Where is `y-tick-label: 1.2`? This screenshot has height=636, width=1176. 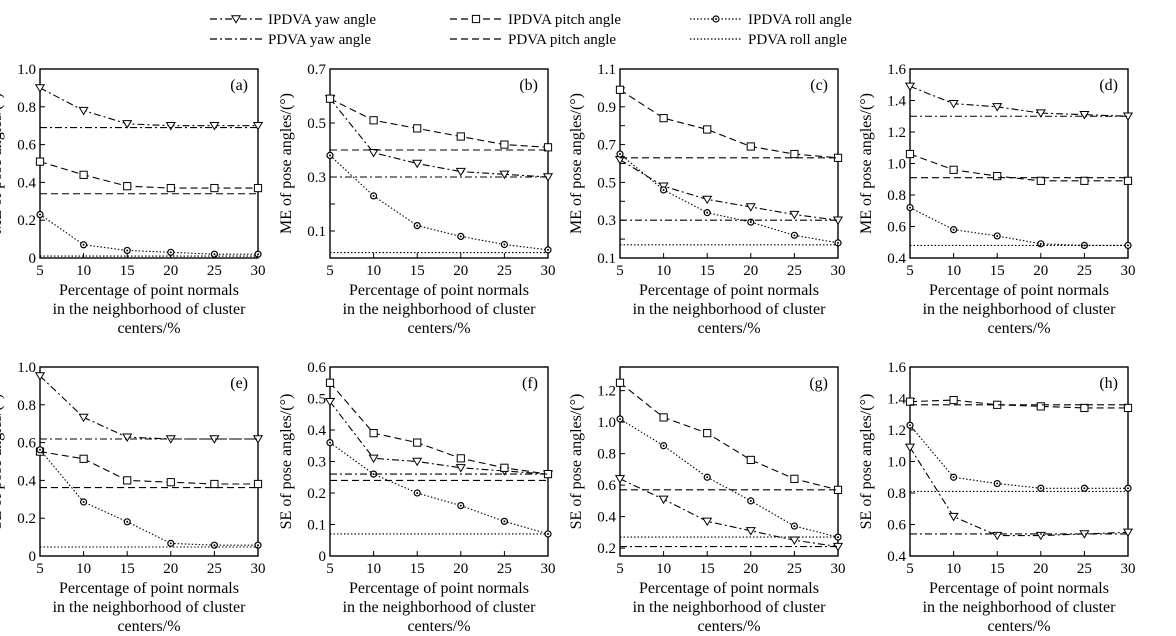
y-tick-label: 1.2 is located at coordinates (896, 133).